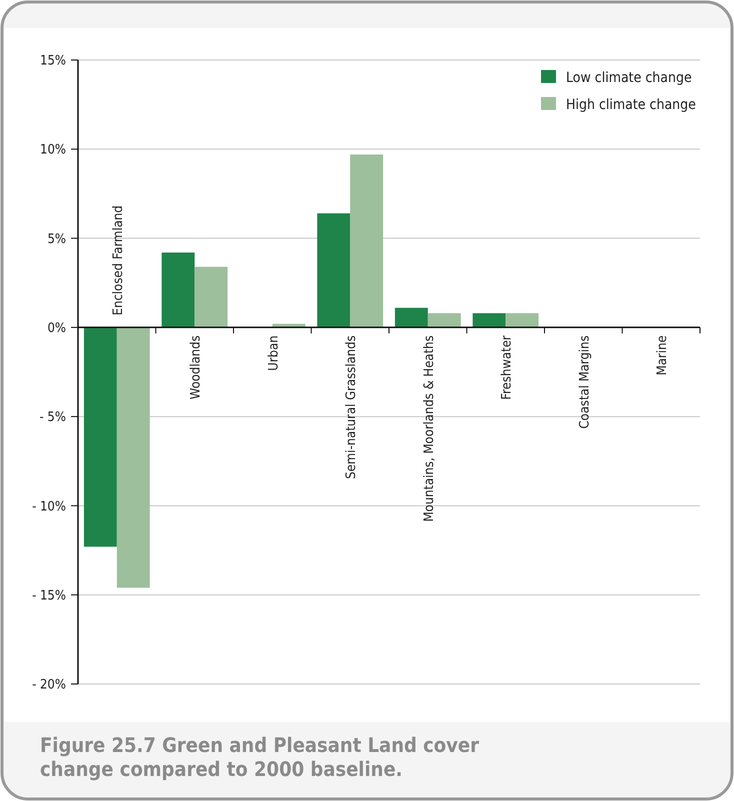 The width and height of the screenshot is (734, 801). Describe the element at coordinates (260, 757) in the screenshot. I see `text: Figure 25.7 Green and Pleasant Land cover change compared to 2000 baseline.` at that location.